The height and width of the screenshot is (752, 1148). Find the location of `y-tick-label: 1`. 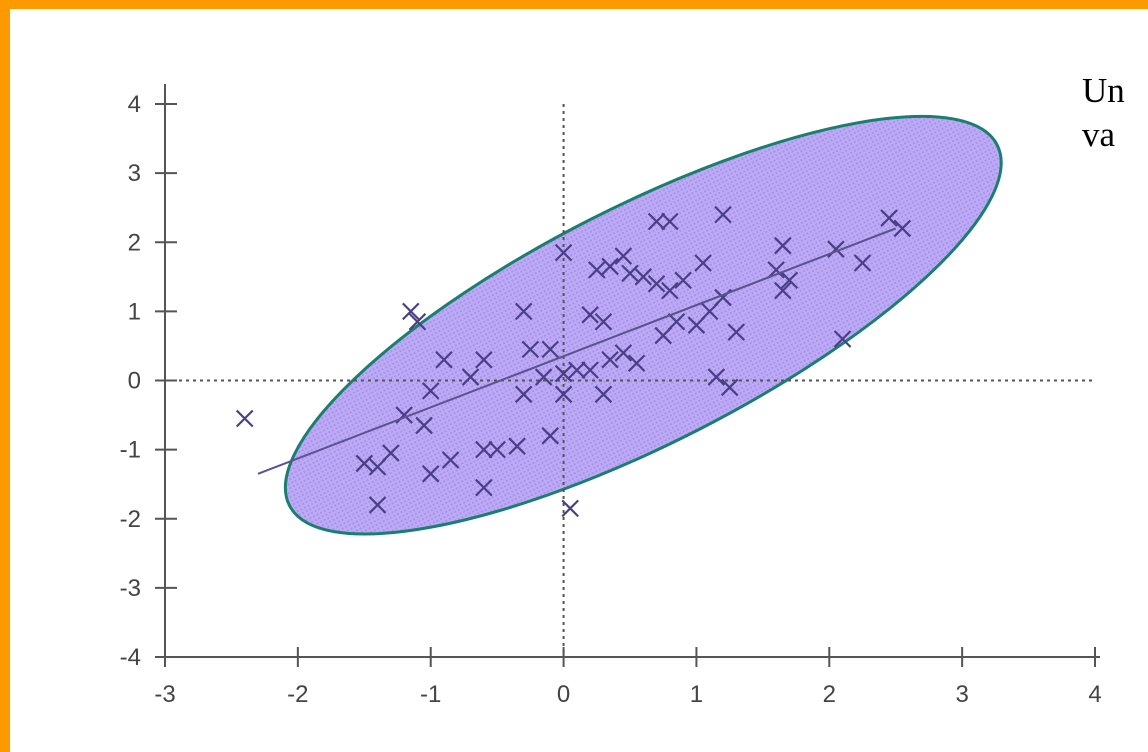

y-tick-label: 1 is located at coordinates (134, 311).